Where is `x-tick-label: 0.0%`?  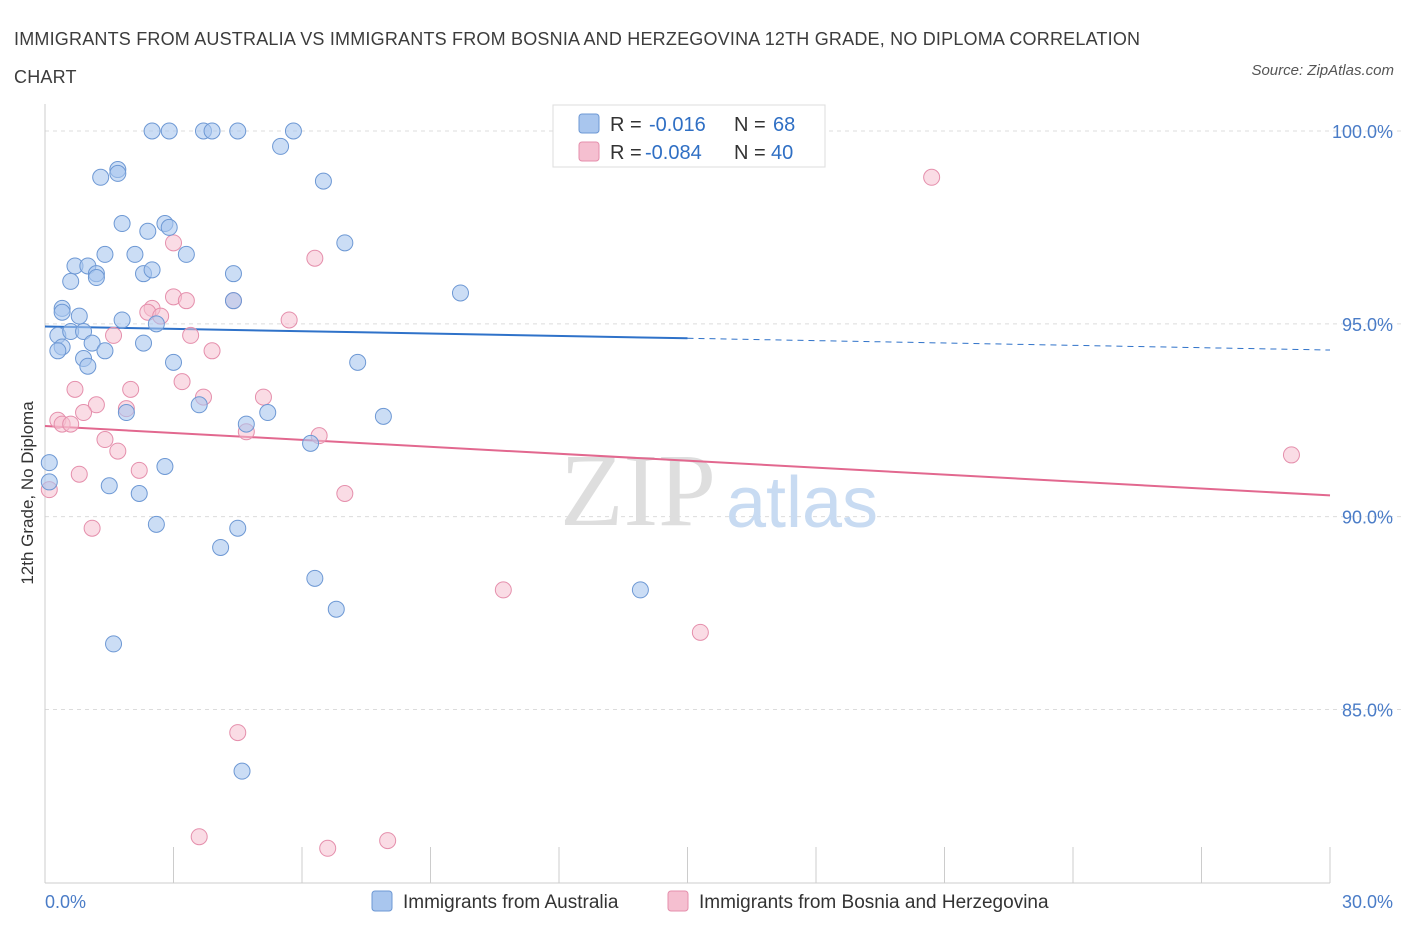 x-tick-label: 0.0% is located at coordinates (65, 902).